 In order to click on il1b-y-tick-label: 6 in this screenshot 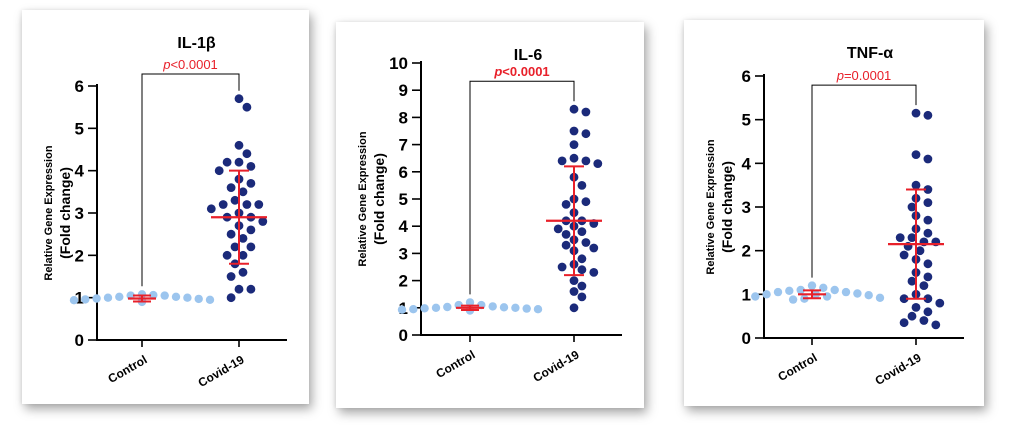, I will do `click(79, 86)`.